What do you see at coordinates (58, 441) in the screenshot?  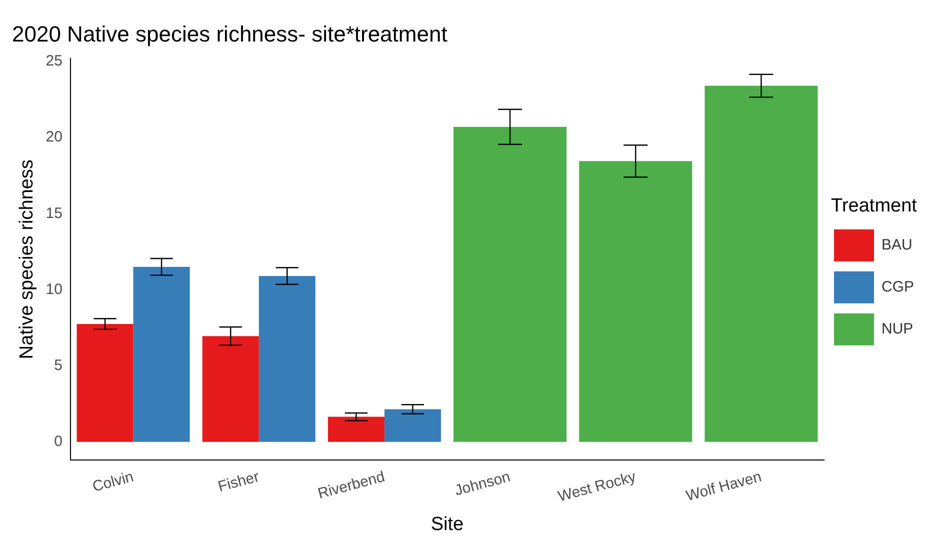 I see `y-tick-label: 0` at bounding box center [58, 441].